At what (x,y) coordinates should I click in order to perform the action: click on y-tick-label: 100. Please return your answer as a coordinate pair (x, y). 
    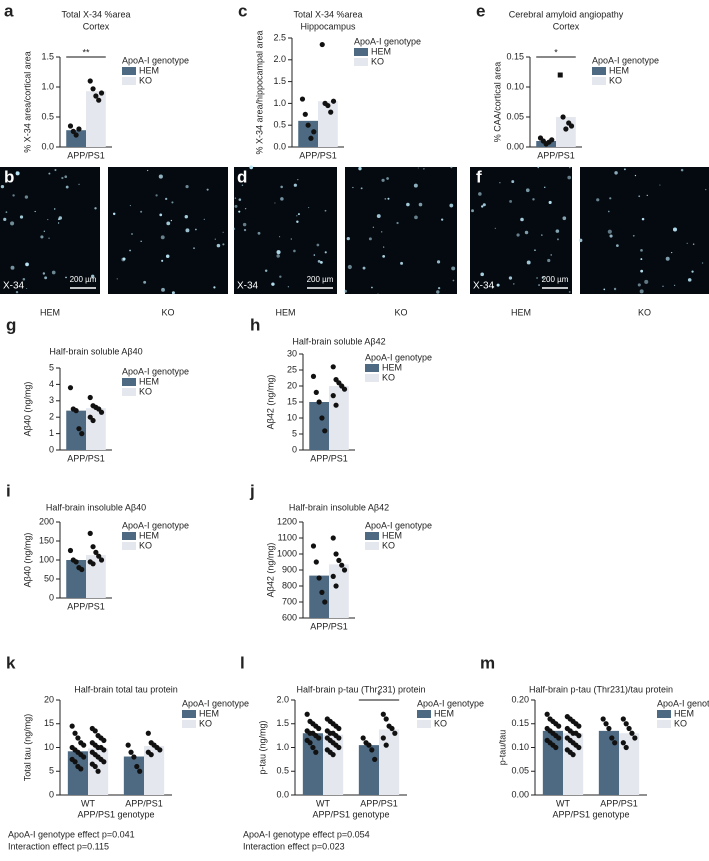
    Looking at the image, I should click on (46, 559).